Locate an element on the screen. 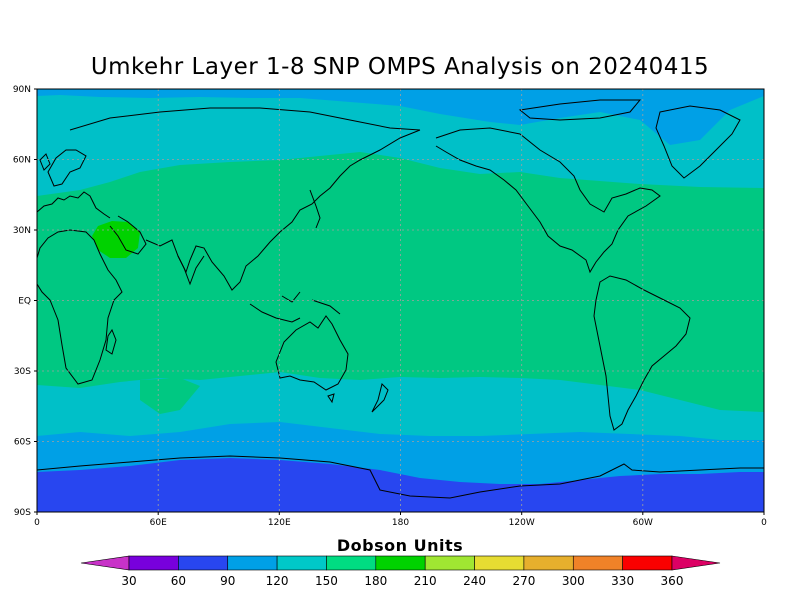  antarctica-coastline is located at coordinates (400, 477).